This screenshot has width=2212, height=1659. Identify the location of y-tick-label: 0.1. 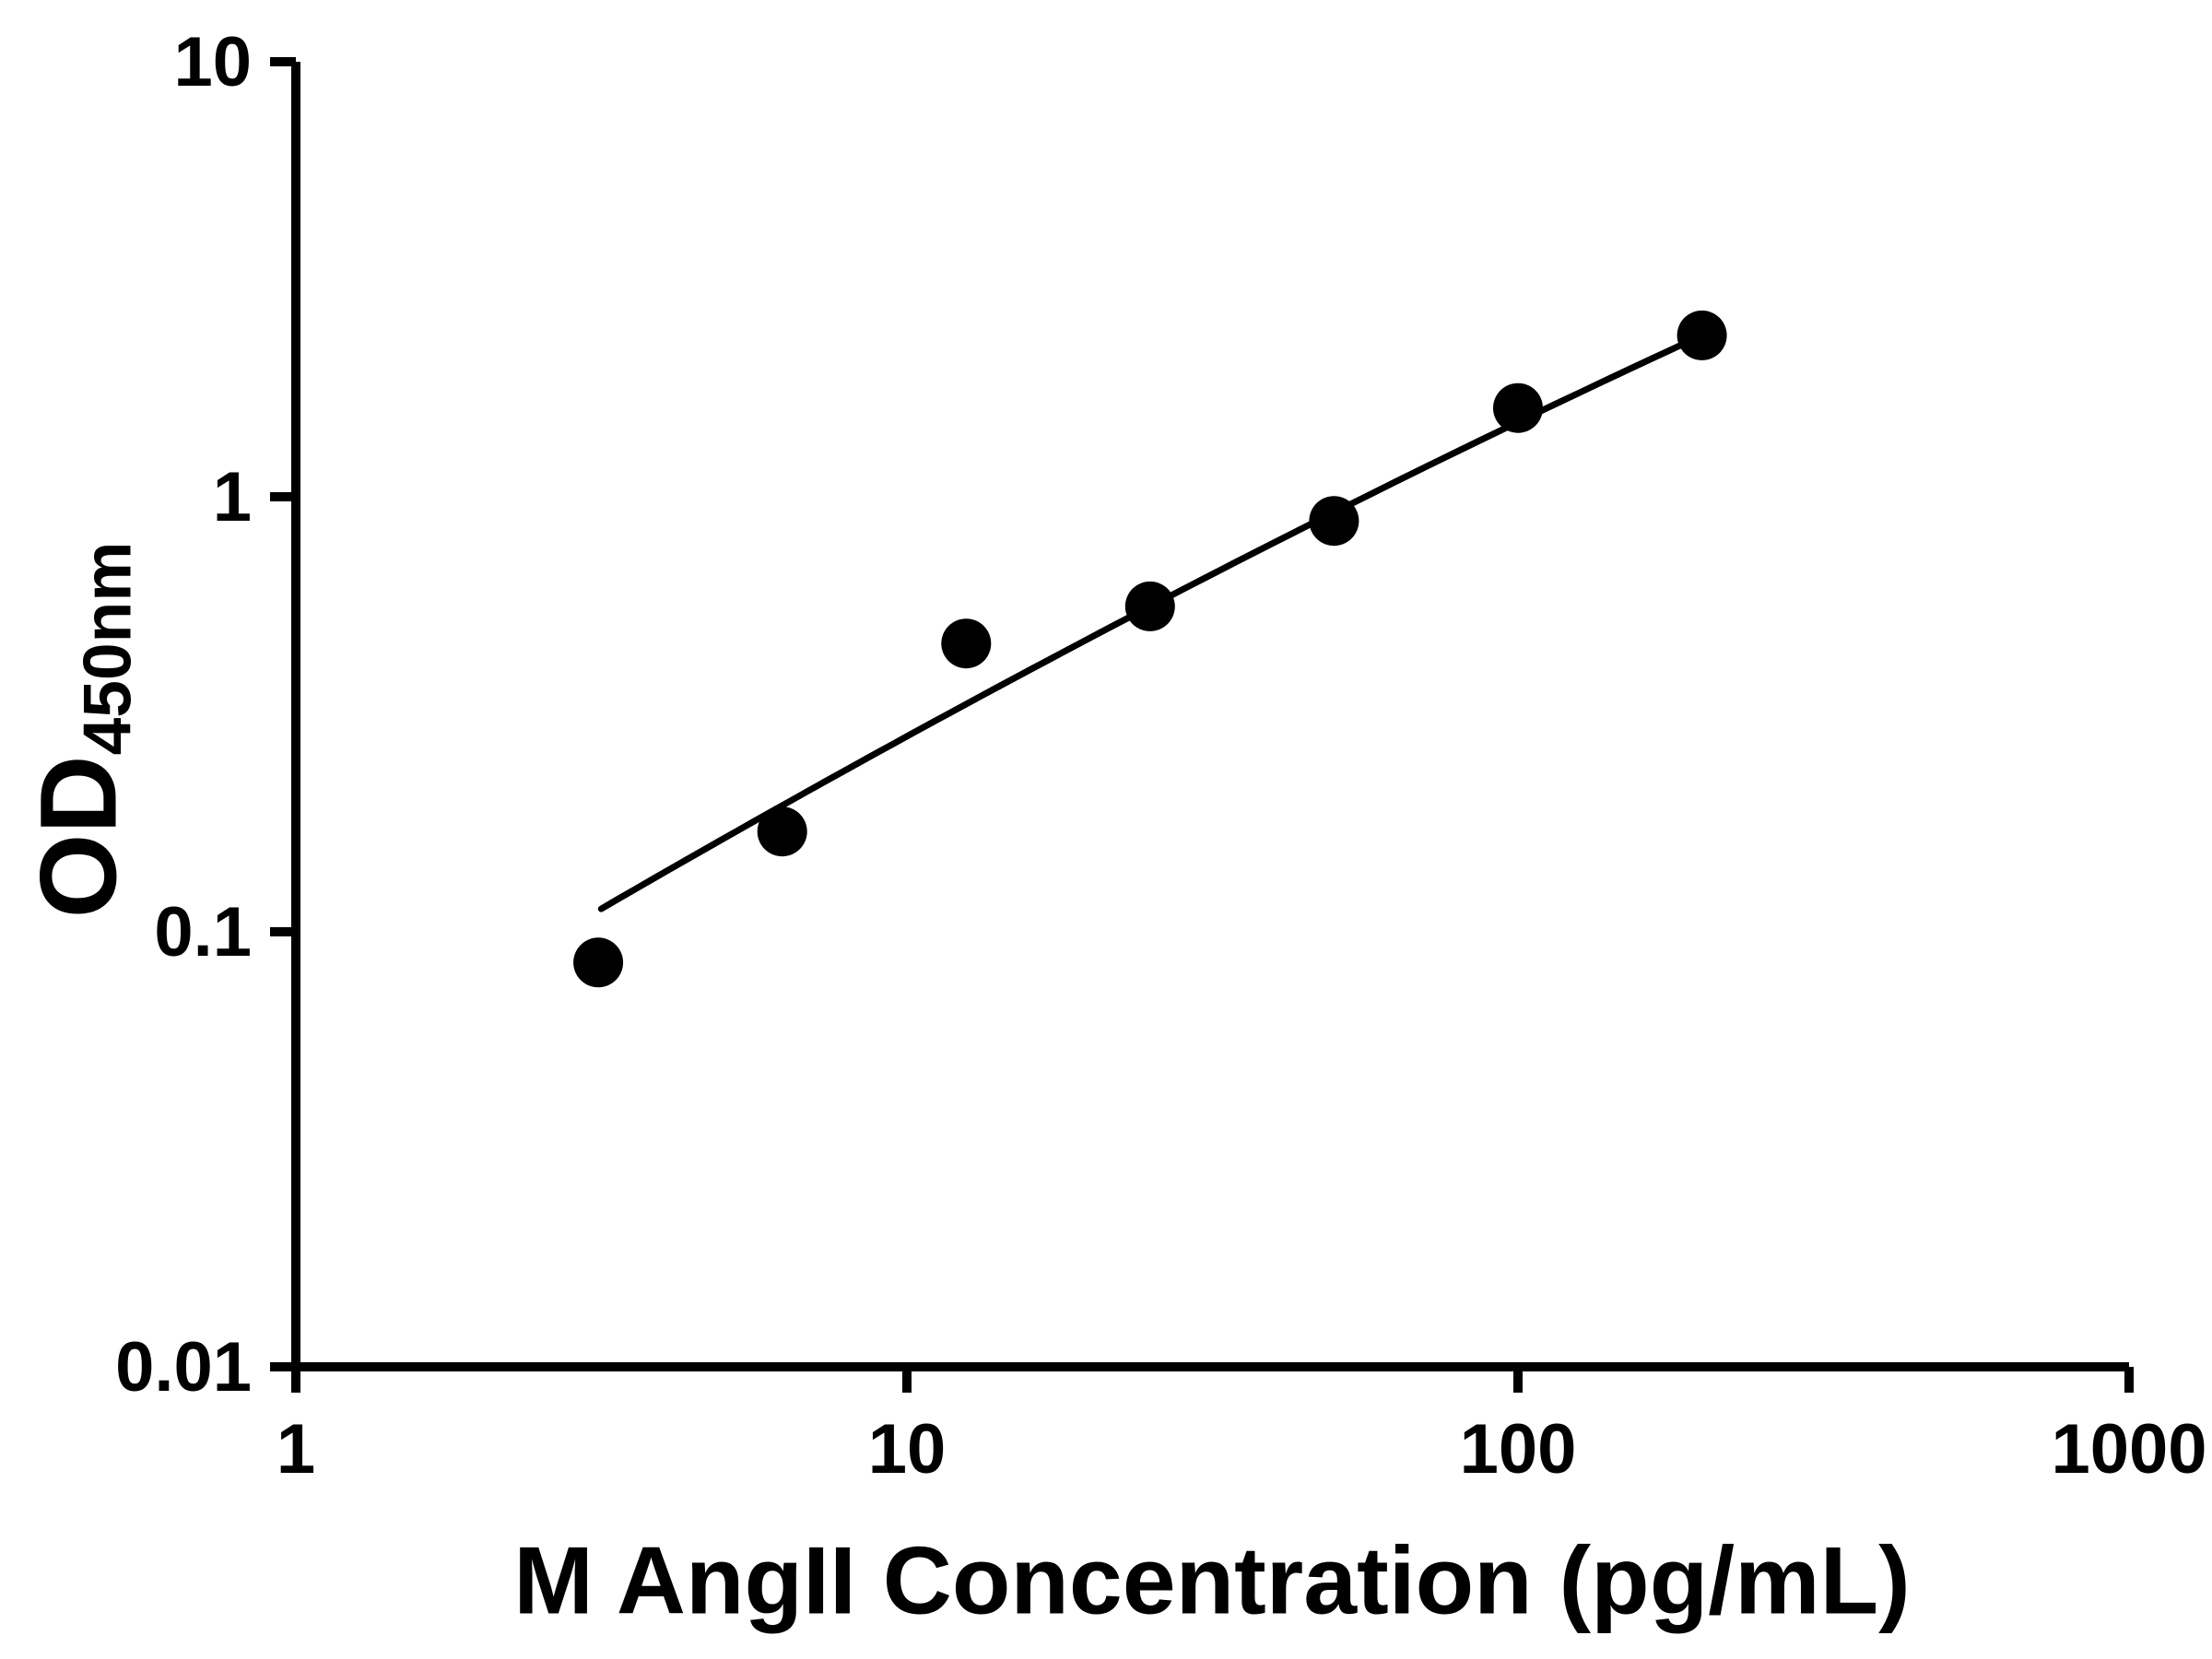
(203, 932).